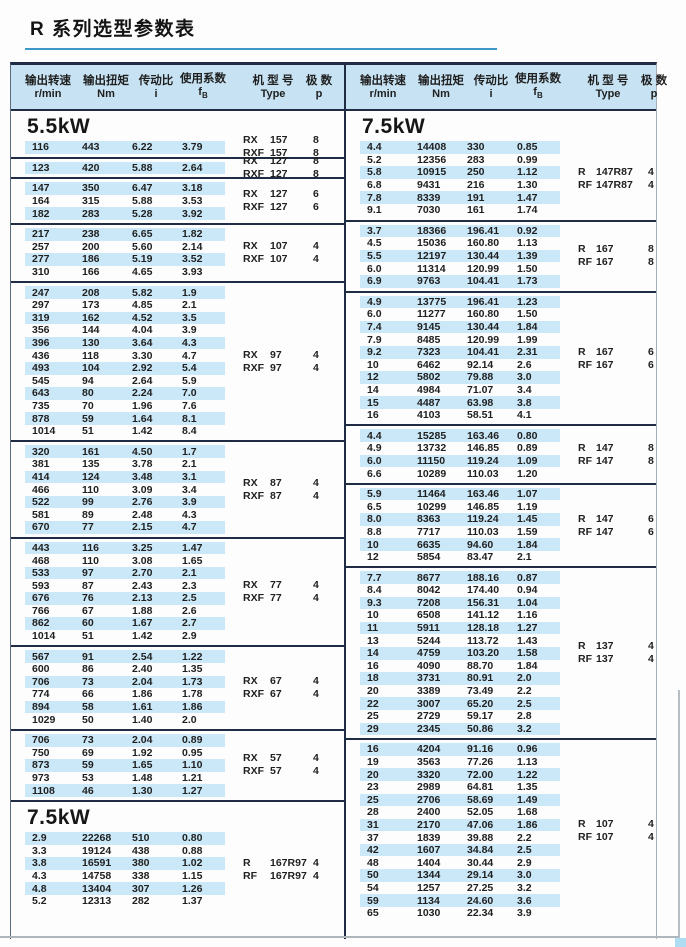 The width and height of the screenshot is (686, 947). What do you see at coordinates (429, 402) in the screenshot?
I see `cell-col1: 4487` at bounding box center [429, 402].